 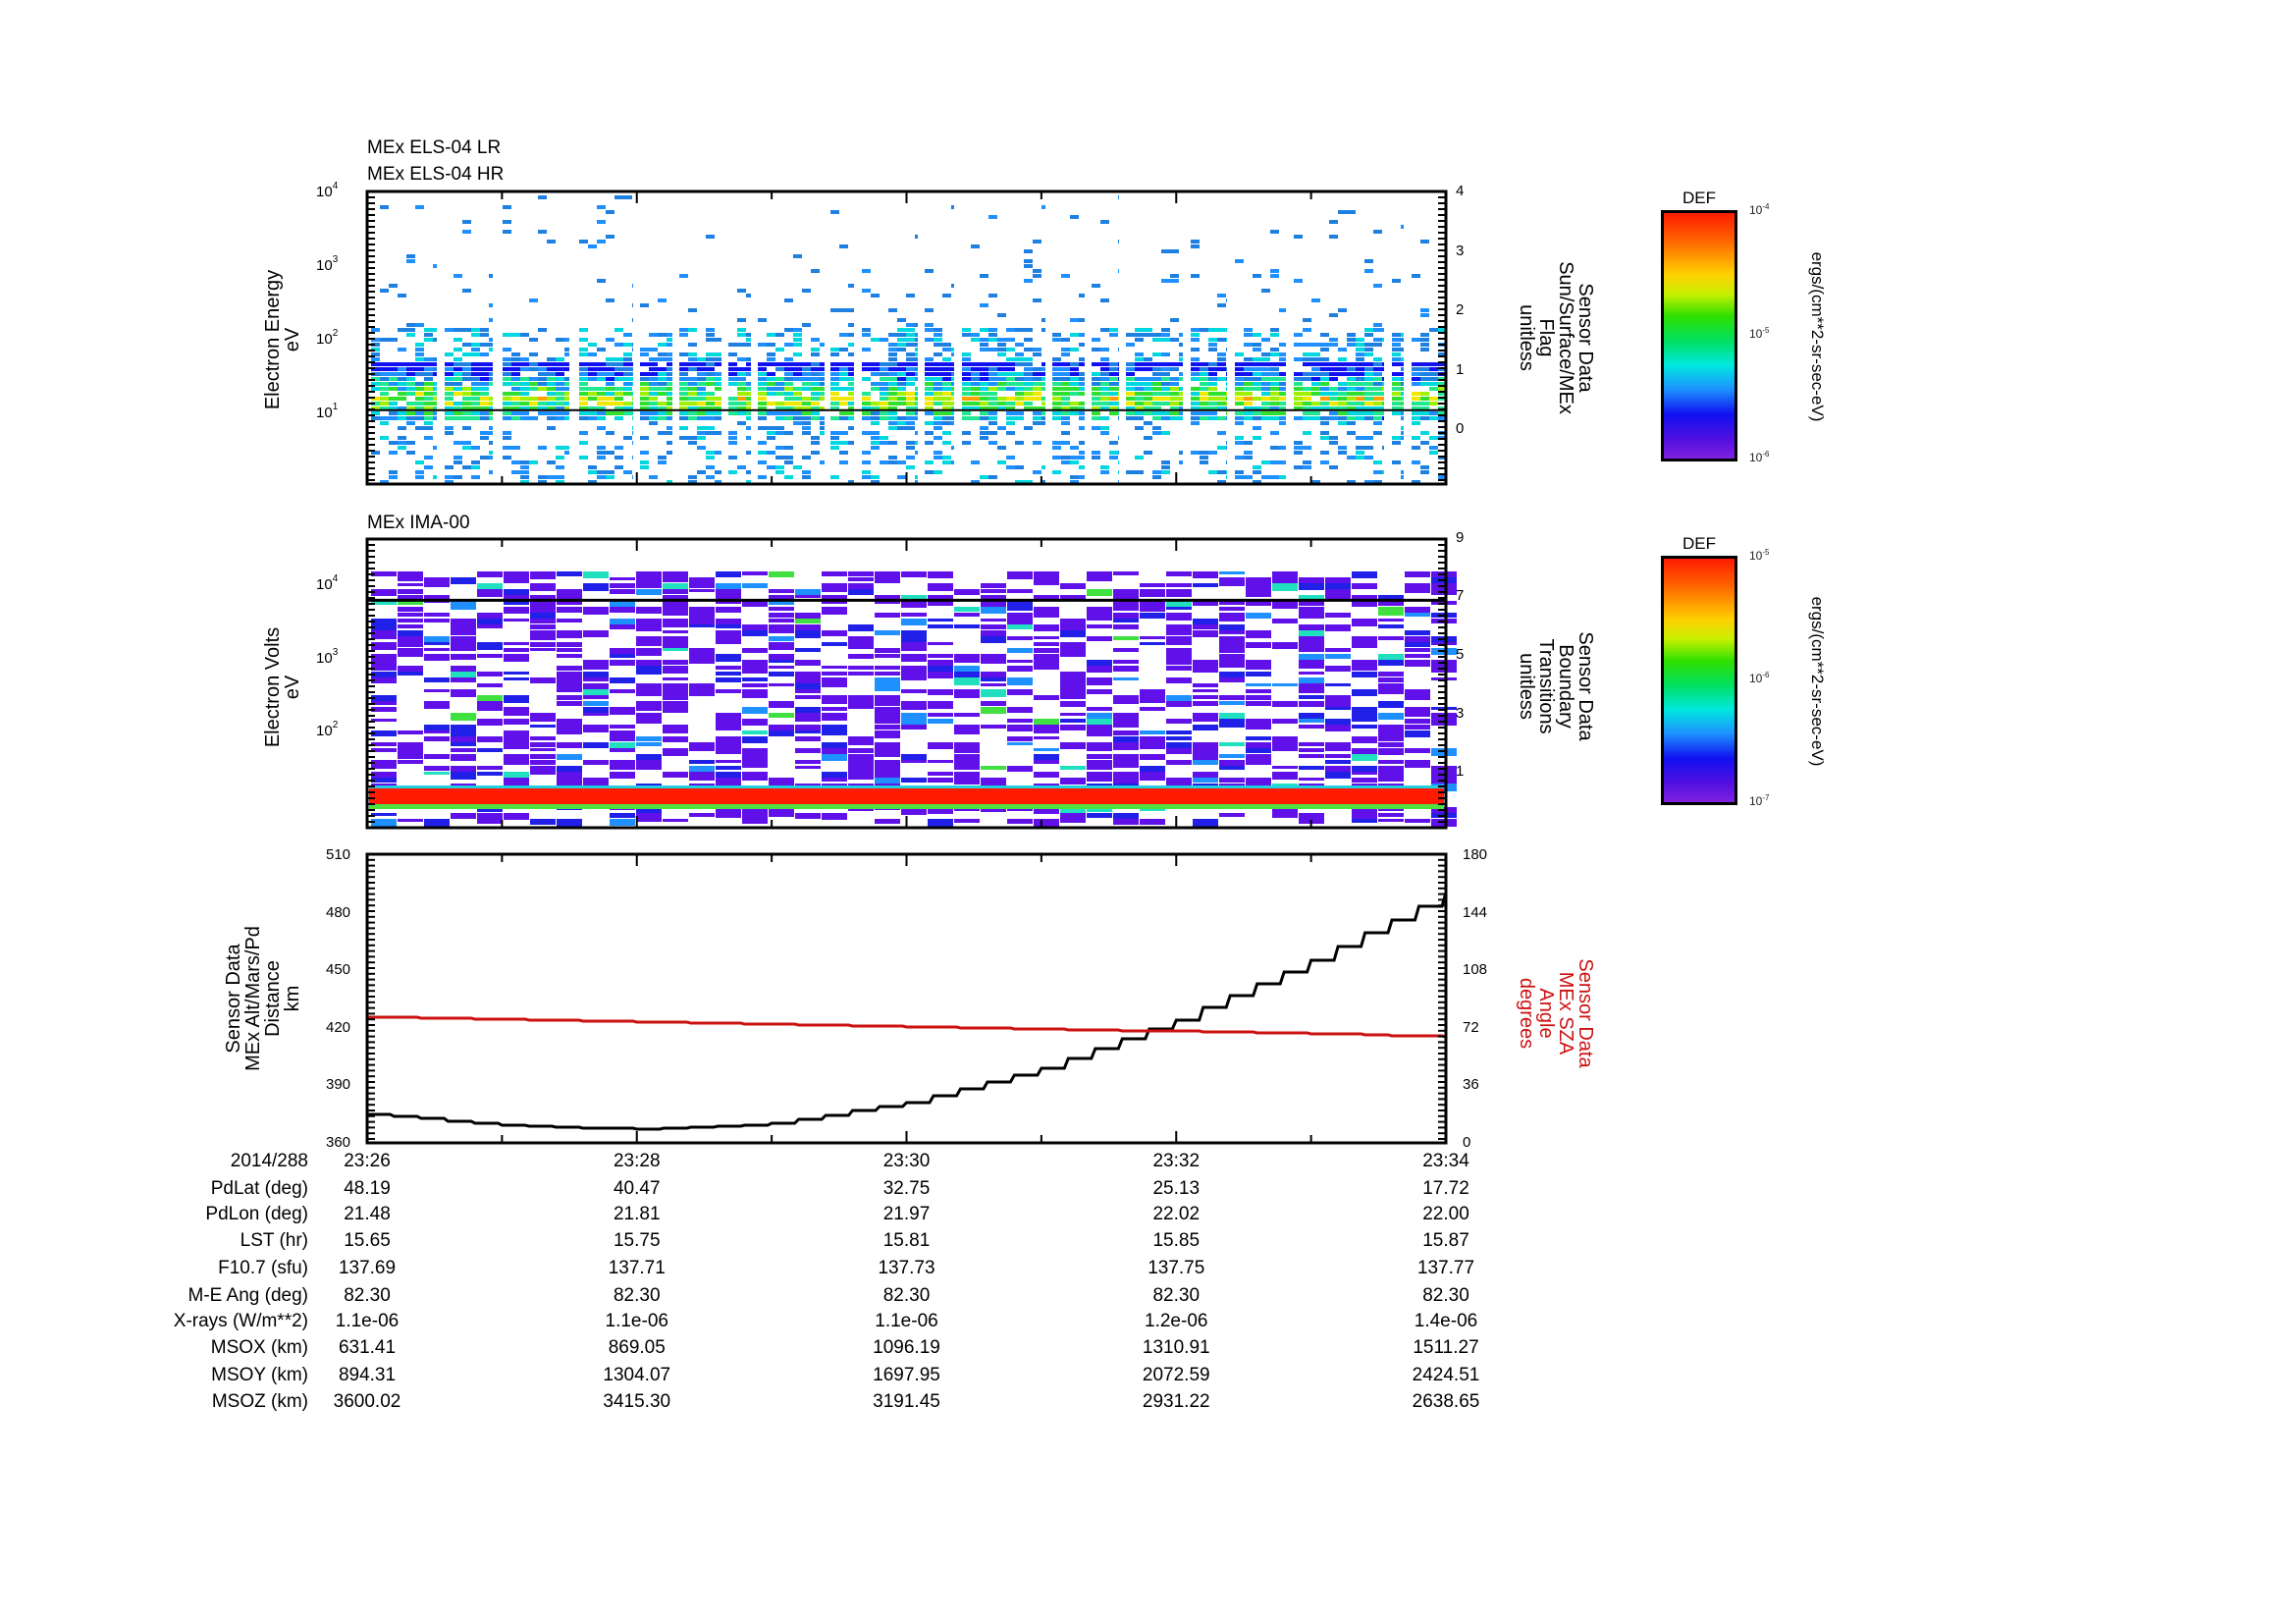 What do you see at coordinates (338, 1027) in the screenshot?
I see `panel3-ytick-420: 420` at bounding box center [338, 1027].